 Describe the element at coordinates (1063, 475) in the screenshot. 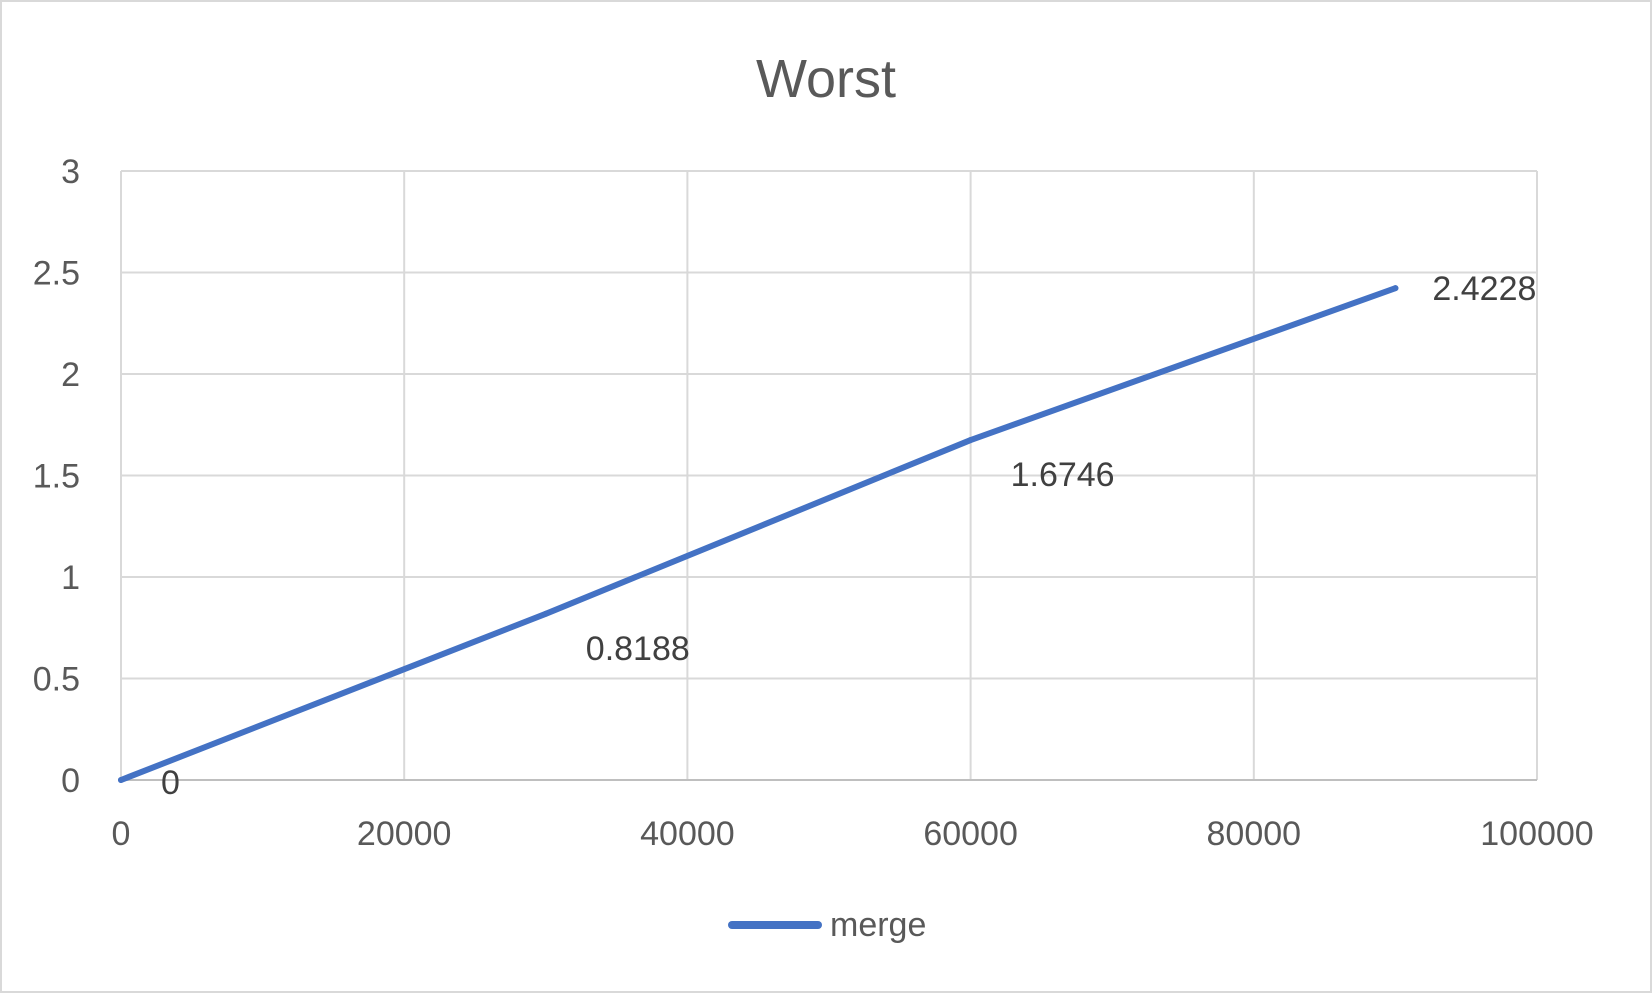

I see `data-label: 1.6746` at that location.